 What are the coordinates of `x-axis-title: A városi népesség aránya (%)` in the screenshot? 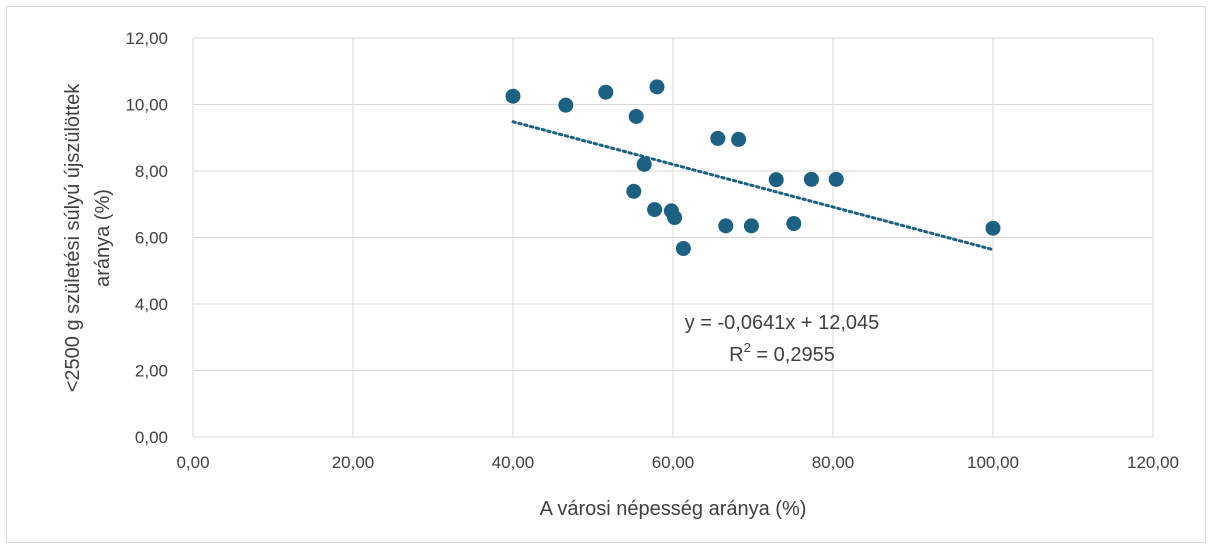 It's located at (673, 509).